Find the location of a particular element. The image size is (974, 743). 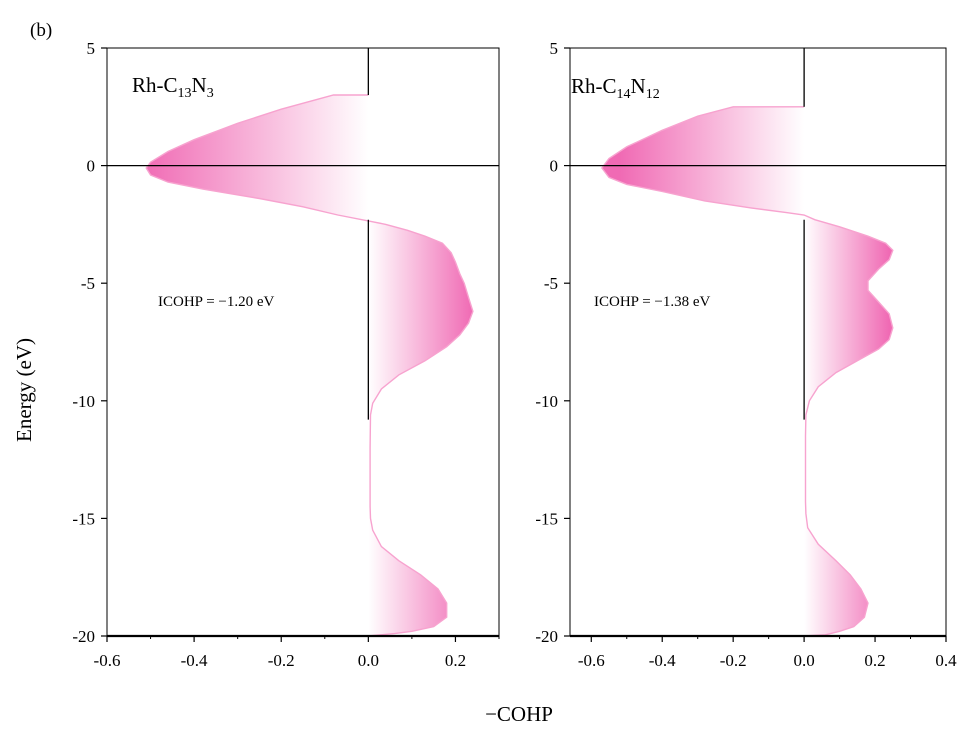

panel-a-x-tick-label: 0.2 is located at coordinates (455, 660).